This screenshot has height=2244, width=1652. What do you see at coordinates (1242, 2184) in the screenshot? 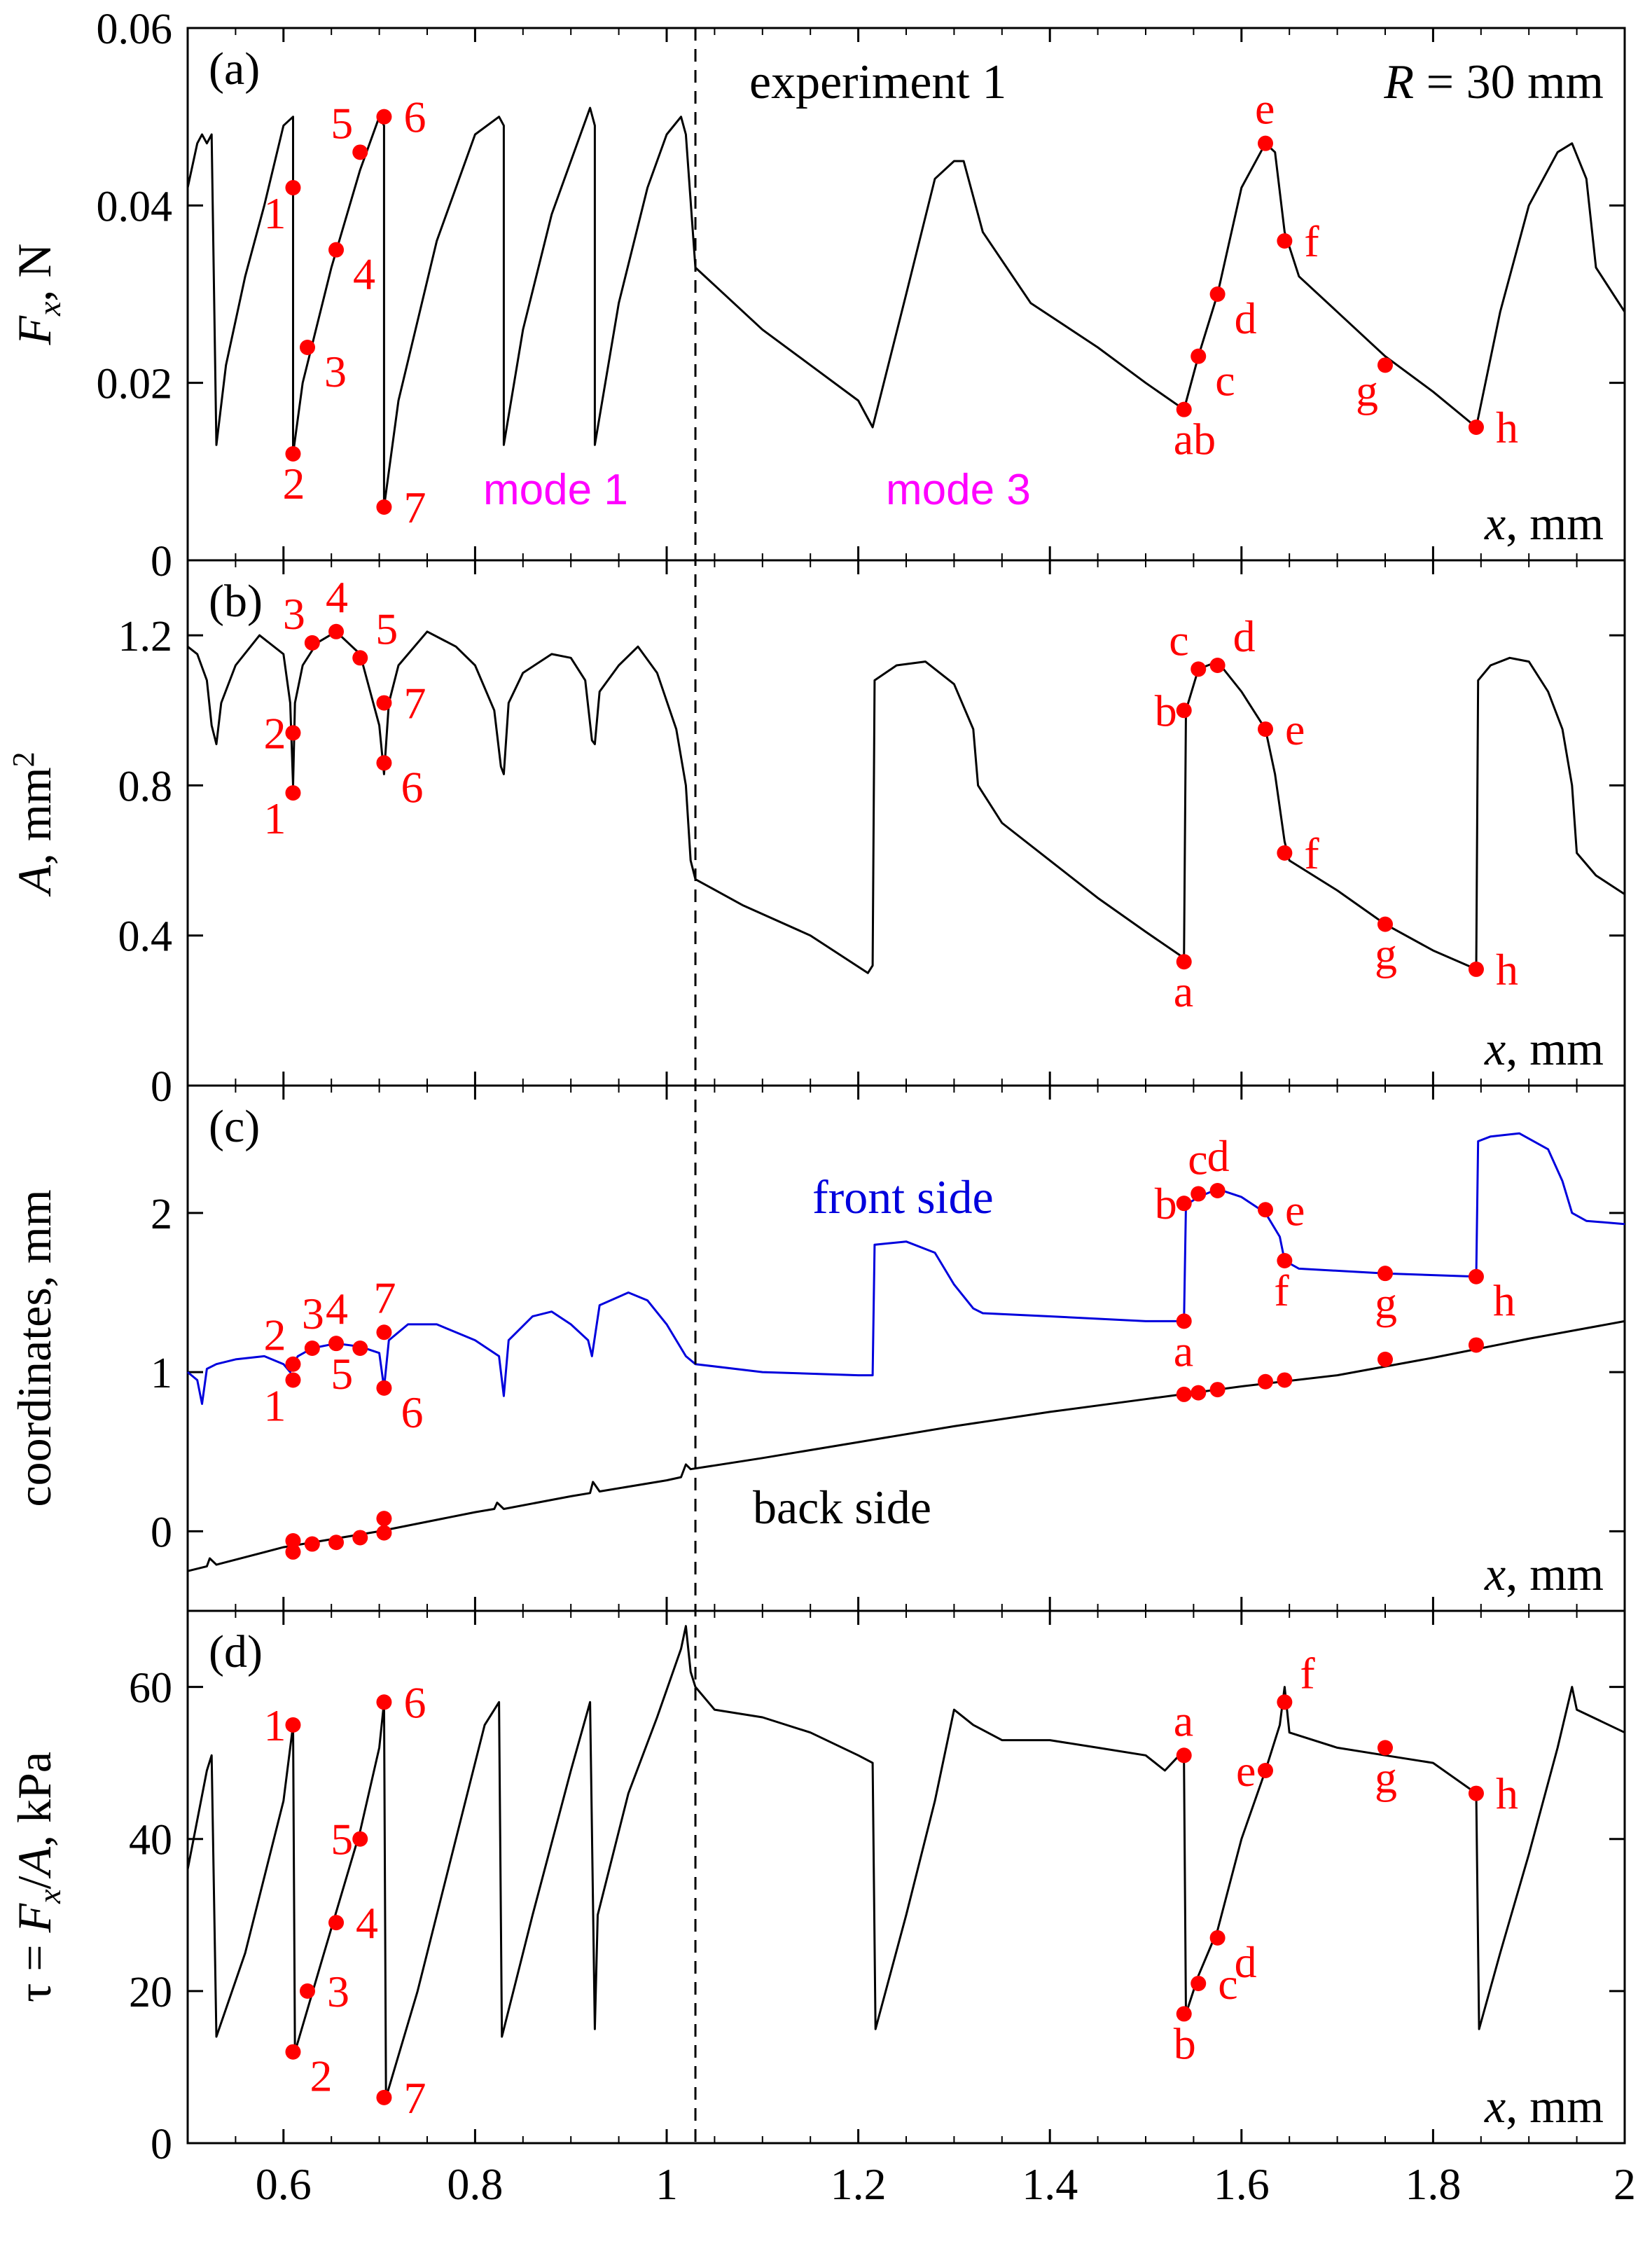
I see `x-tick-label: 1.6` at bounding box center [1242, 2184].